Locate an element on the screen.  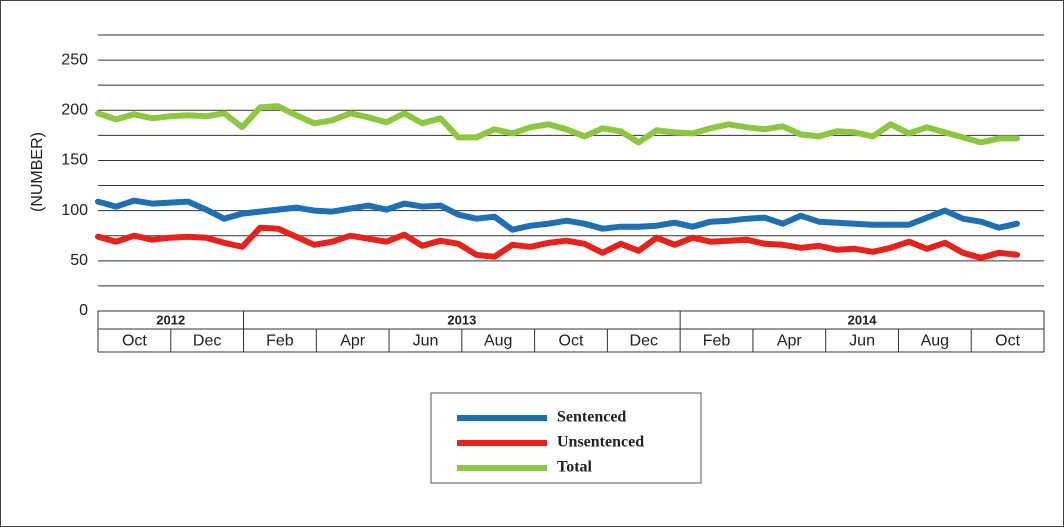
legend-label: Sentenced is located at coordinates (591, 417).